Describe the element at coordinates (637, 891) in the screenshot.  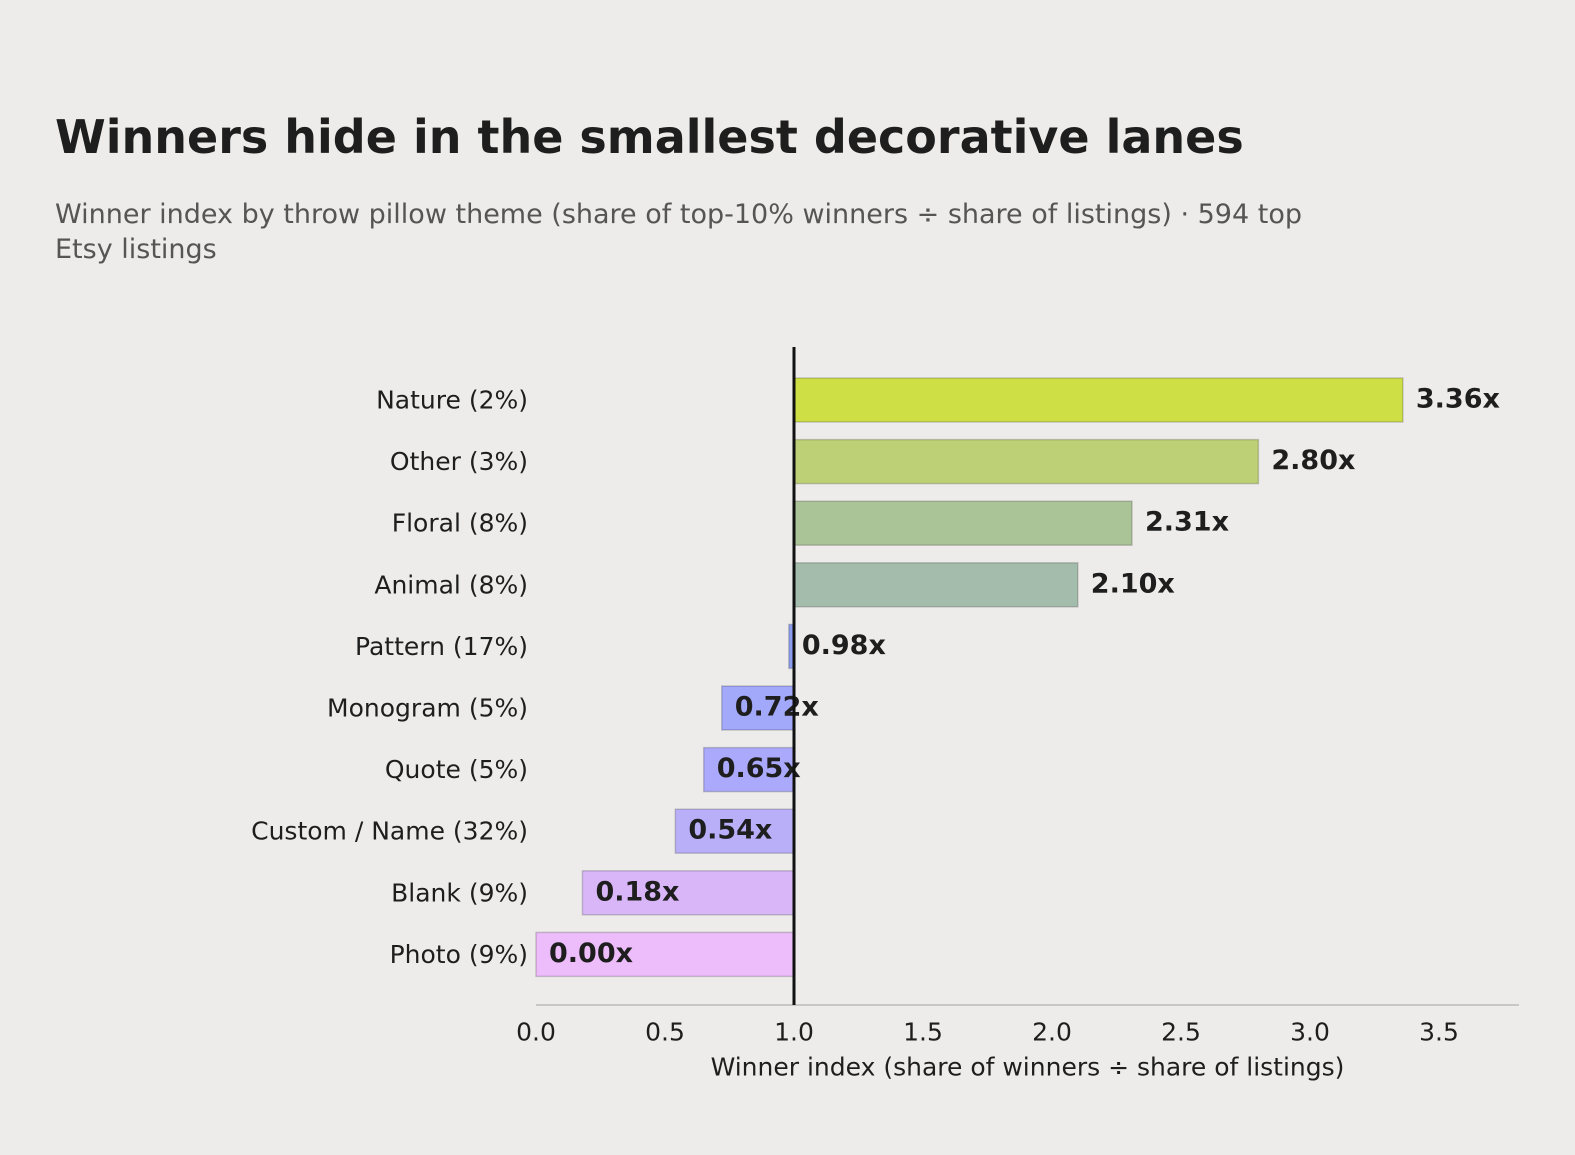
I see `value-label: 0.18x` at that location.